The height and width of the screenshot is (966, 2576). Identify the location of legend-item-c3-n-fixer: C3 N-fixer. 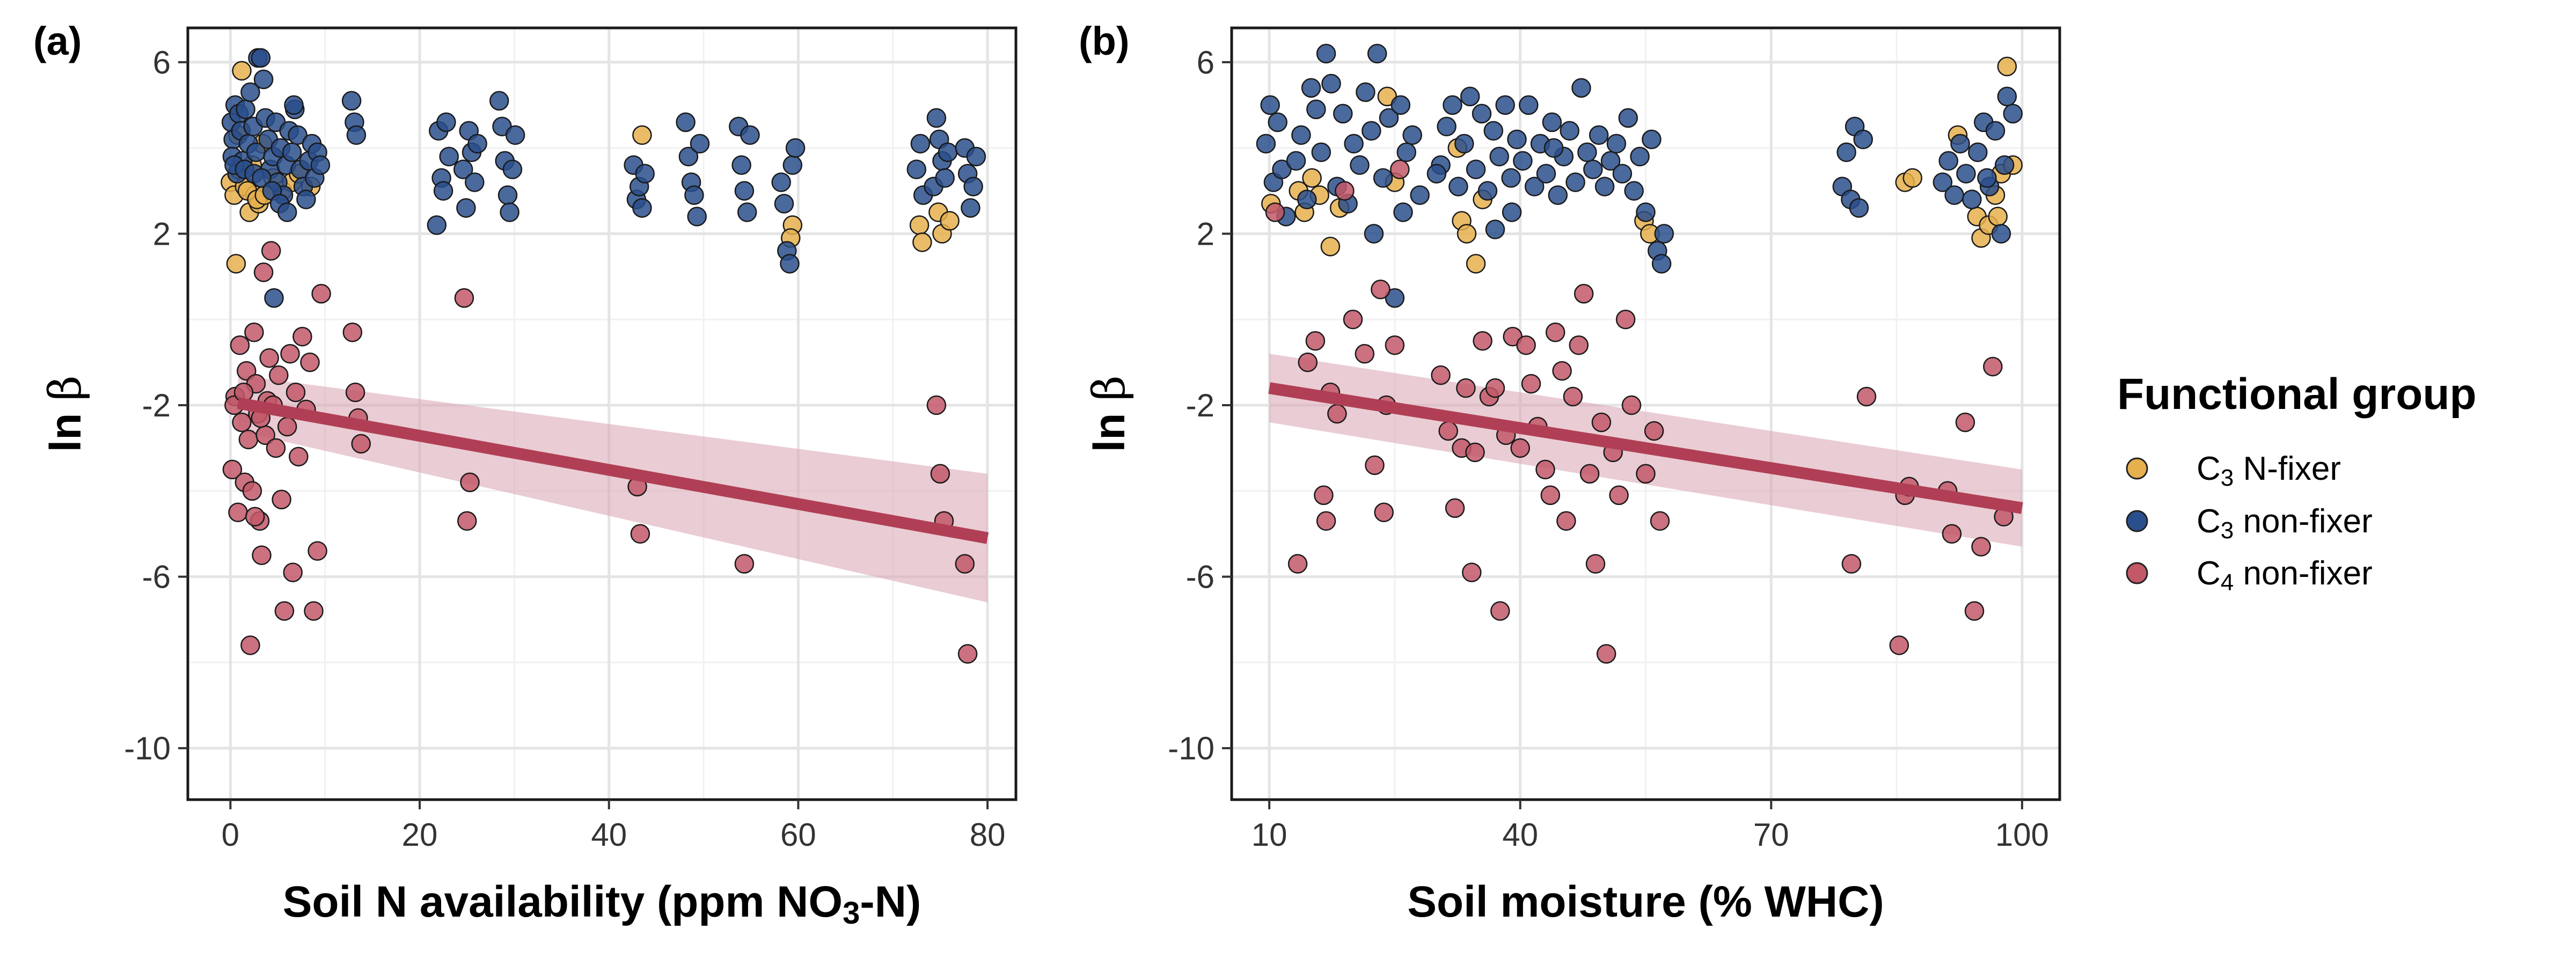
(2233, 470).